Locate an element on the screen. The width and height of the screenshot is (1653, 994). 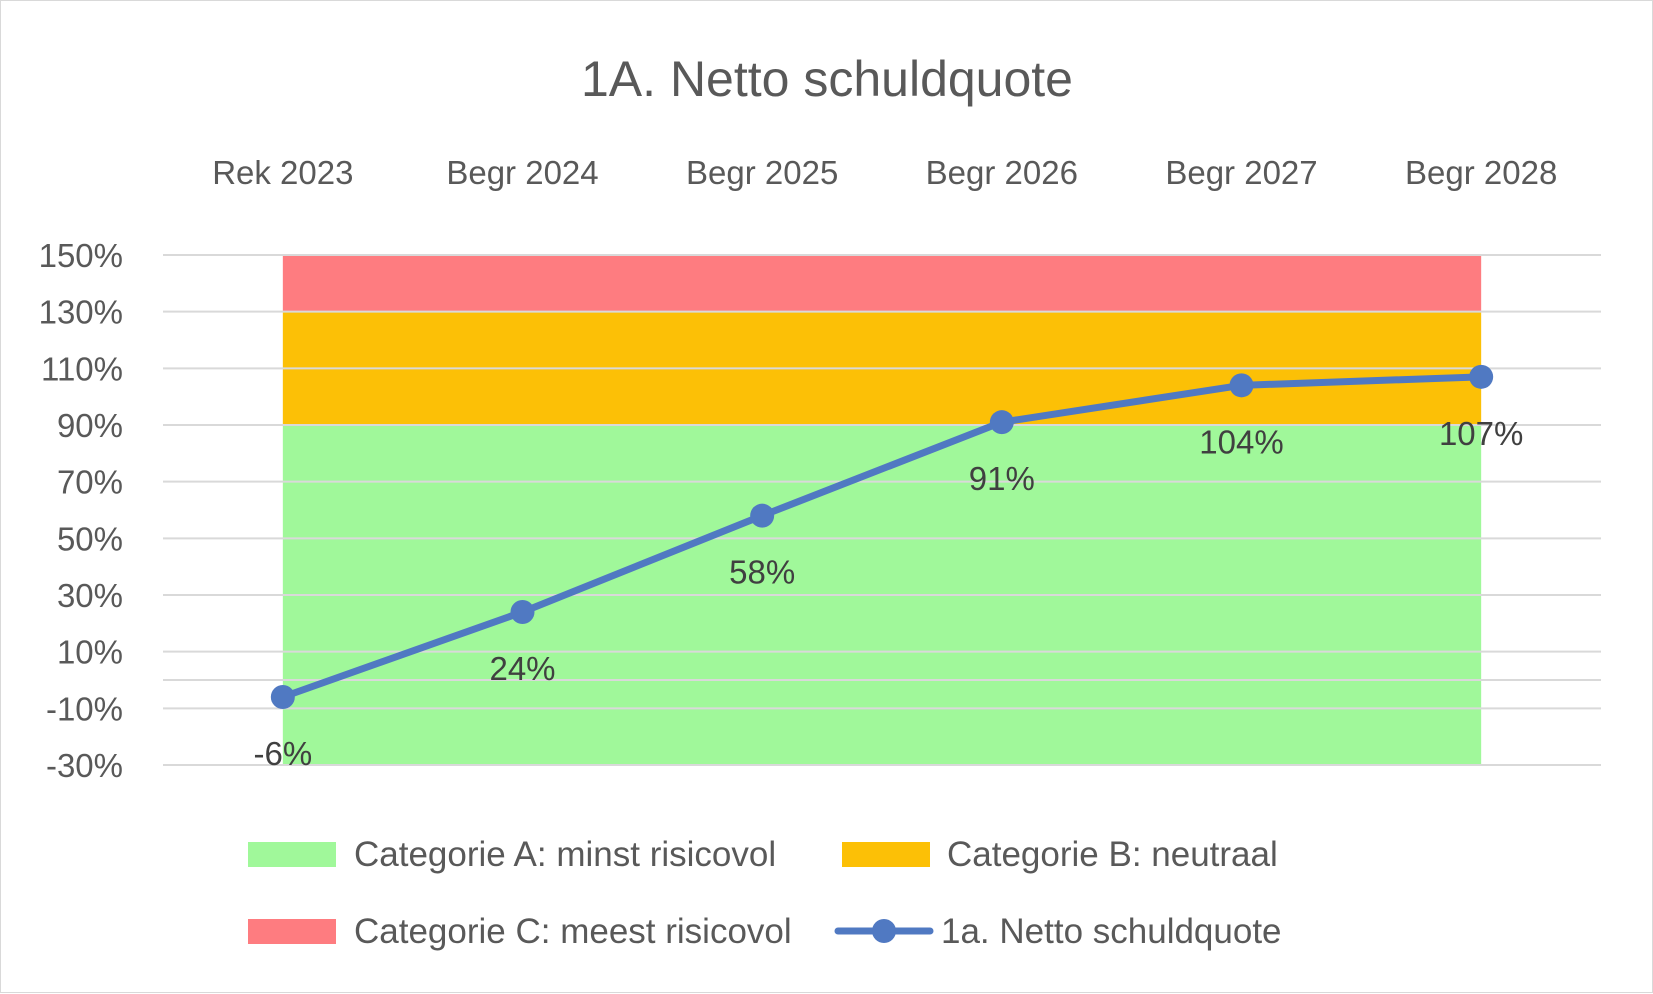
y-tick-label-9: -30% is located at coordinates (84, 765).